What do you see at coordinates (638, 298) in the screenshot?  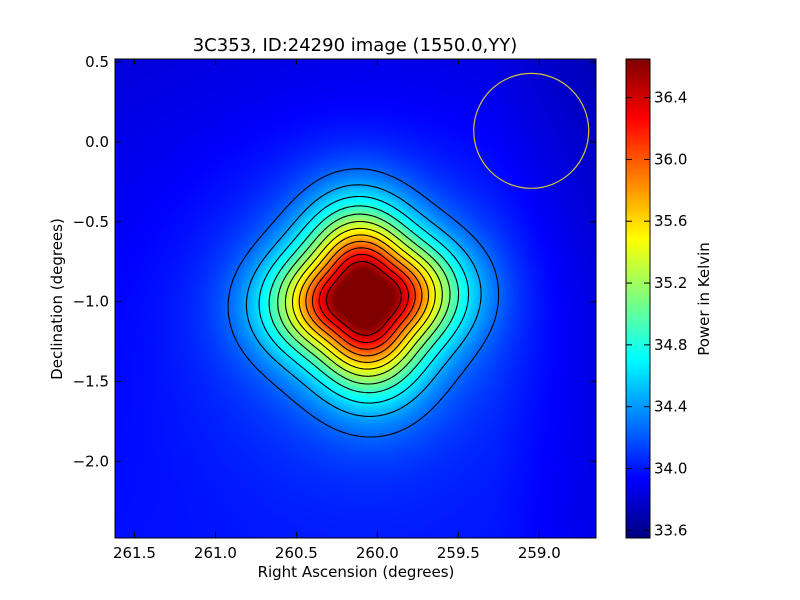 I see `colorbar-gradient` at bounding box center [638, 298].